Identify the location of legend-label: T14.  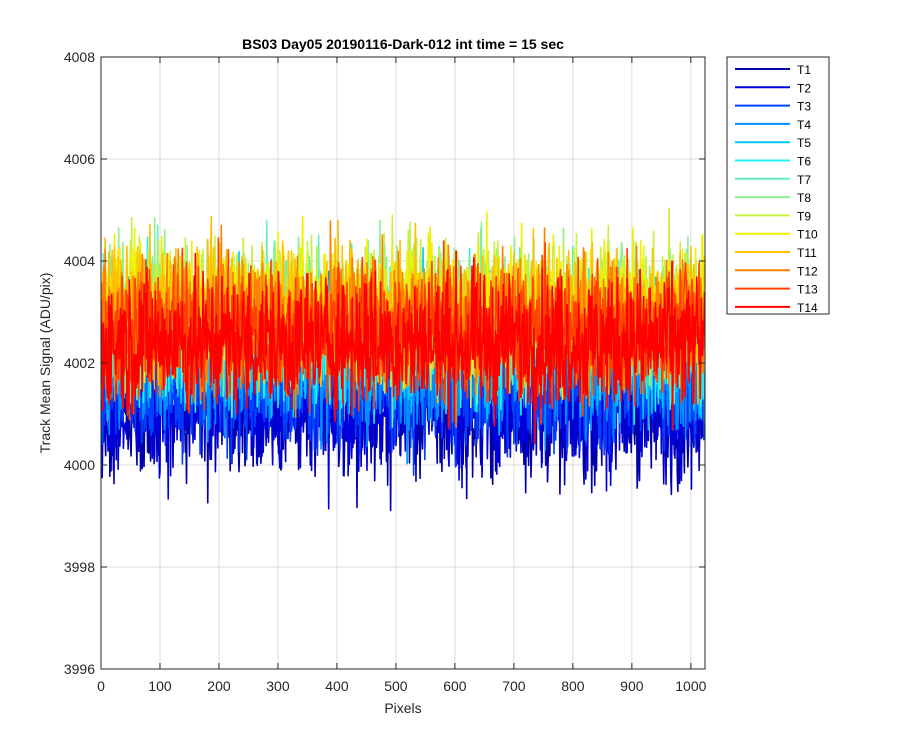
(807, 308).